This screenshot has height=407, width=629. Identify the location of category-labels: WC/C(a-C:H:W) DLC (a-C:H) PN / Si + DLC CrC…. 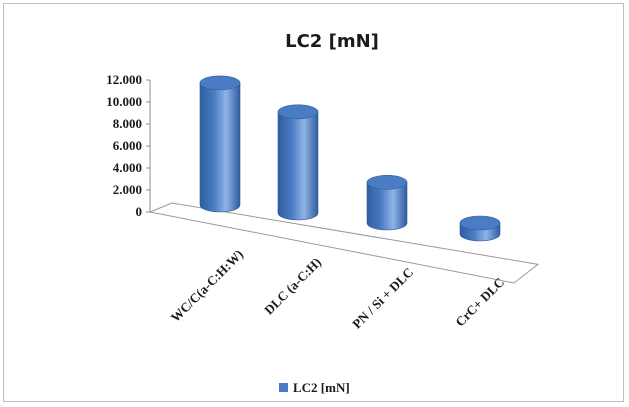
(338, 289).